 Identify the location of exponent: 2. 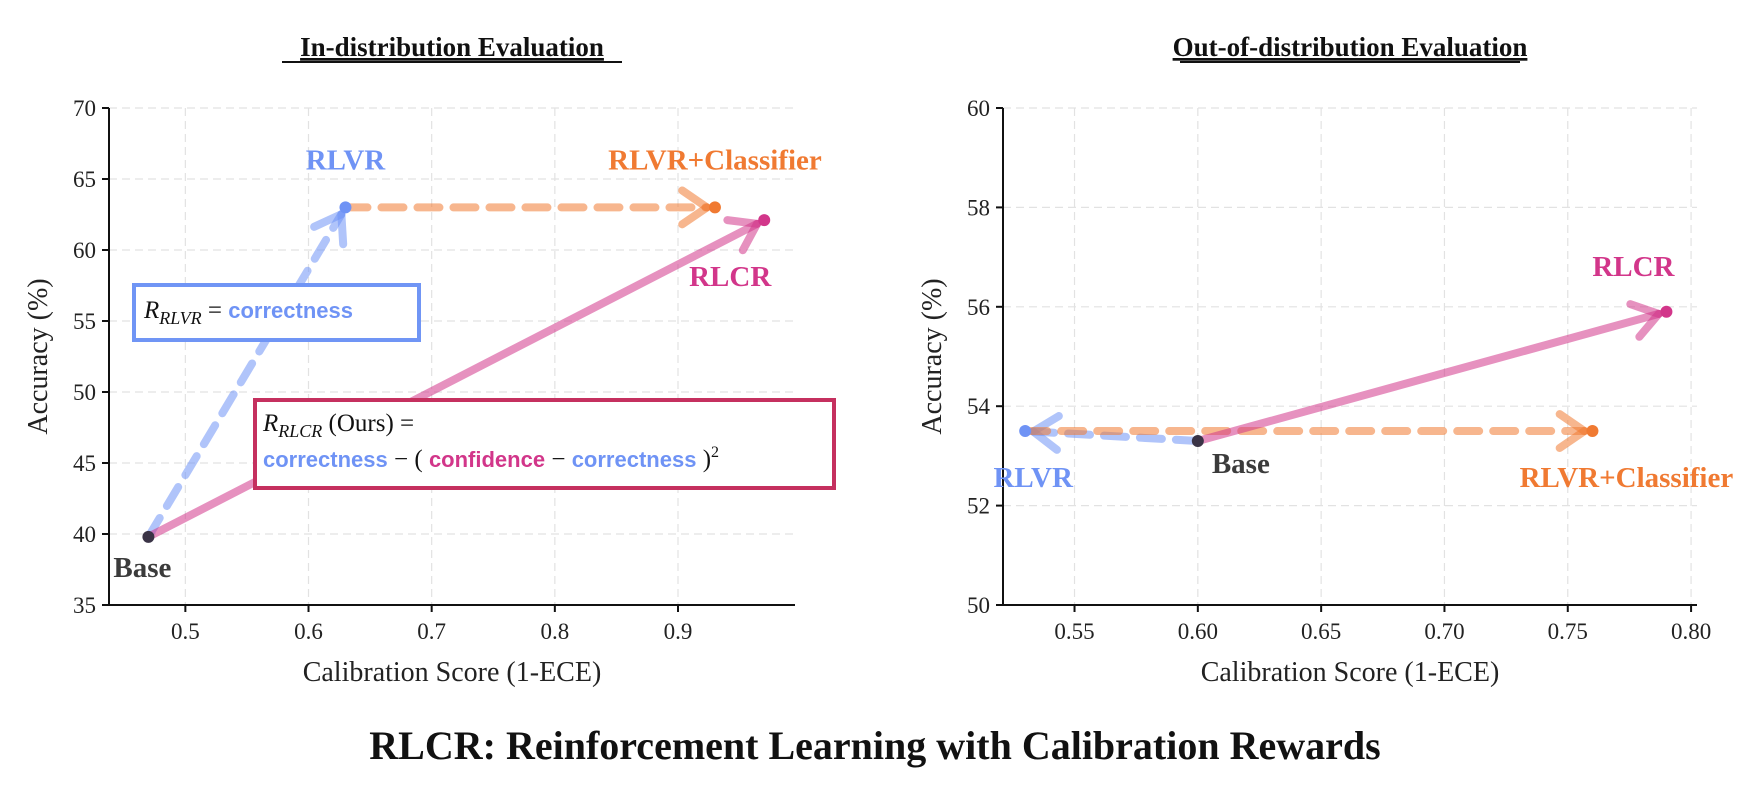
(715, 452).